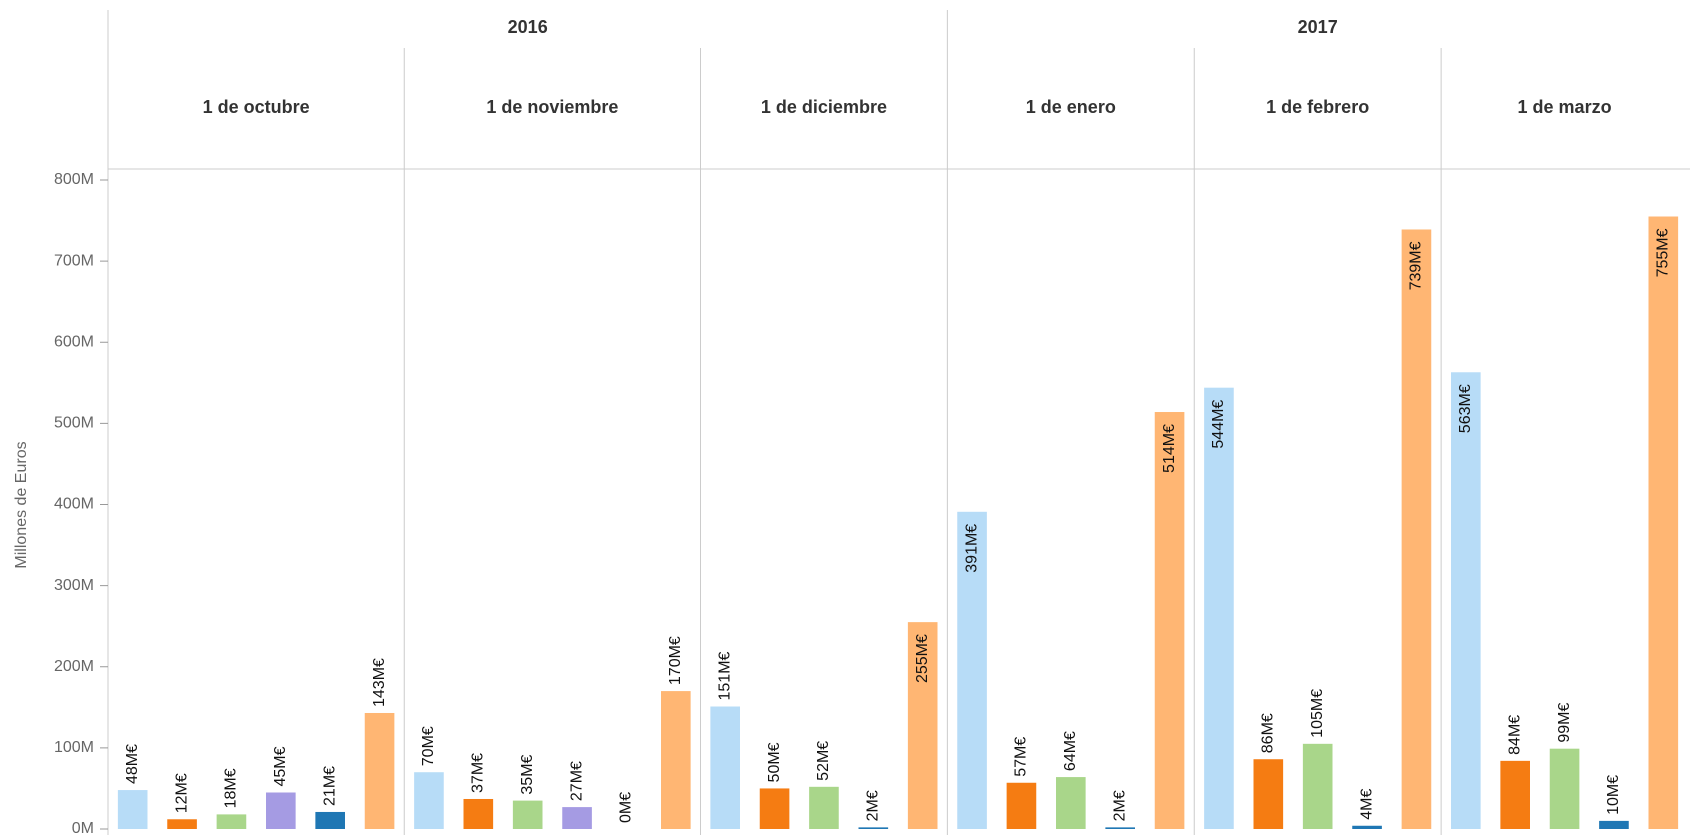 This screenshot has height=835, width=1690. Describe the element at coordinates (21, 504) in the screenshot. I see `y-axis-label: Millones de Euros` at that location.